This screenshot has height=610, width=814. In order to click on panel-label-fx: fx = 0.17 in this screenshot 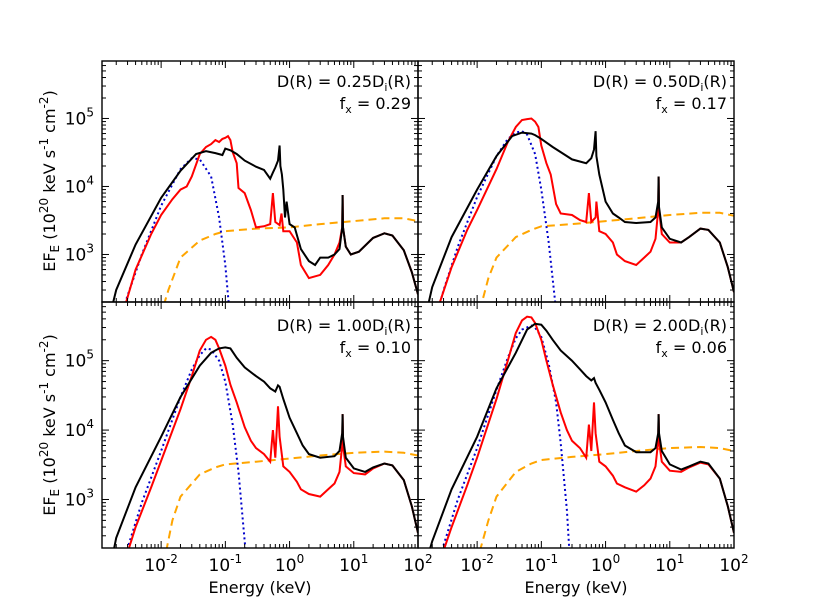, I will do `click(691, 105)`.